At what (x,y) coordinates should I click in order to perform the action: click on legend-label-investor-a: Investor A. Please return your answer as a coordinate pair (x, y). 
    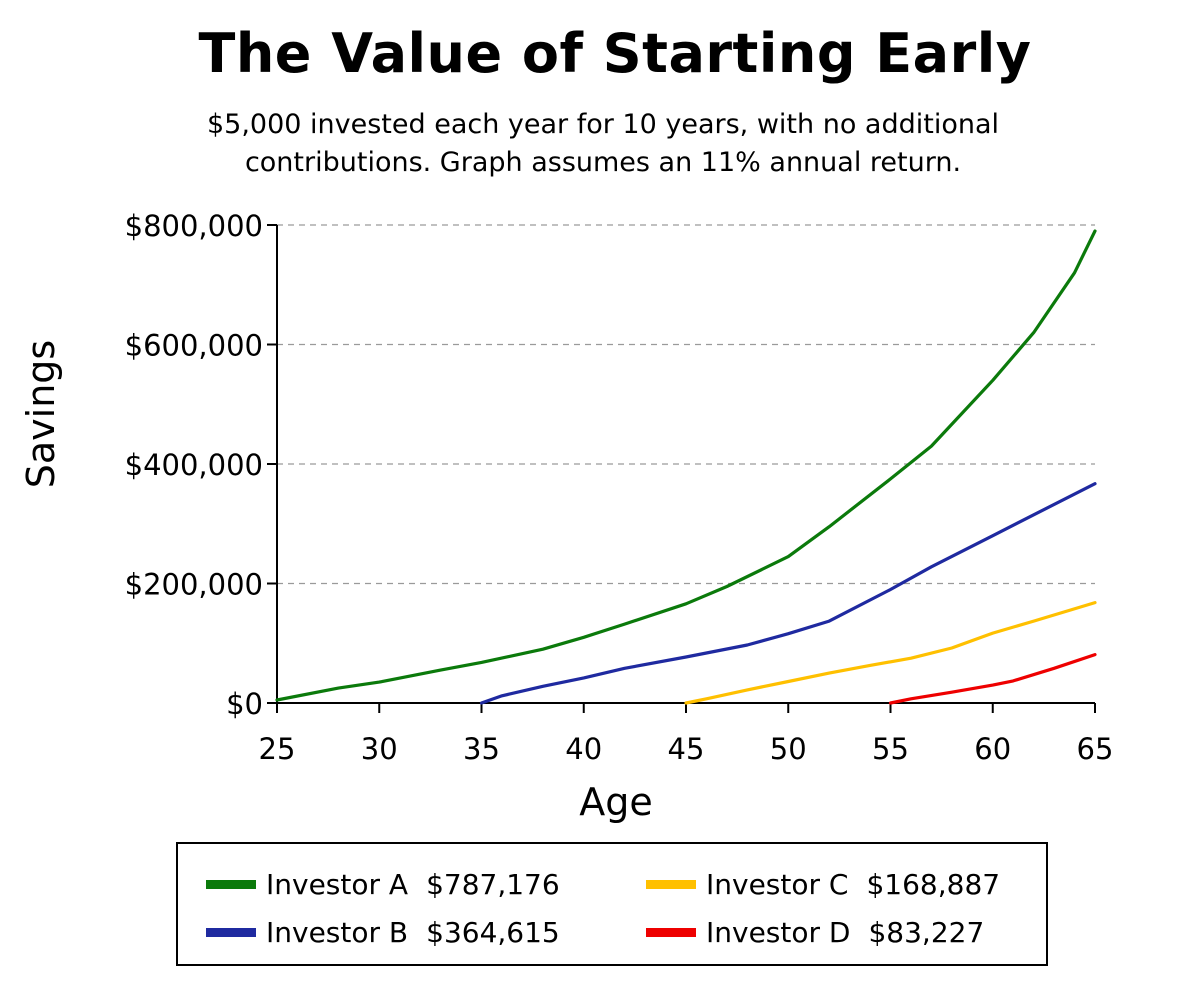
    Looking at the image, I should click on (337, 884).